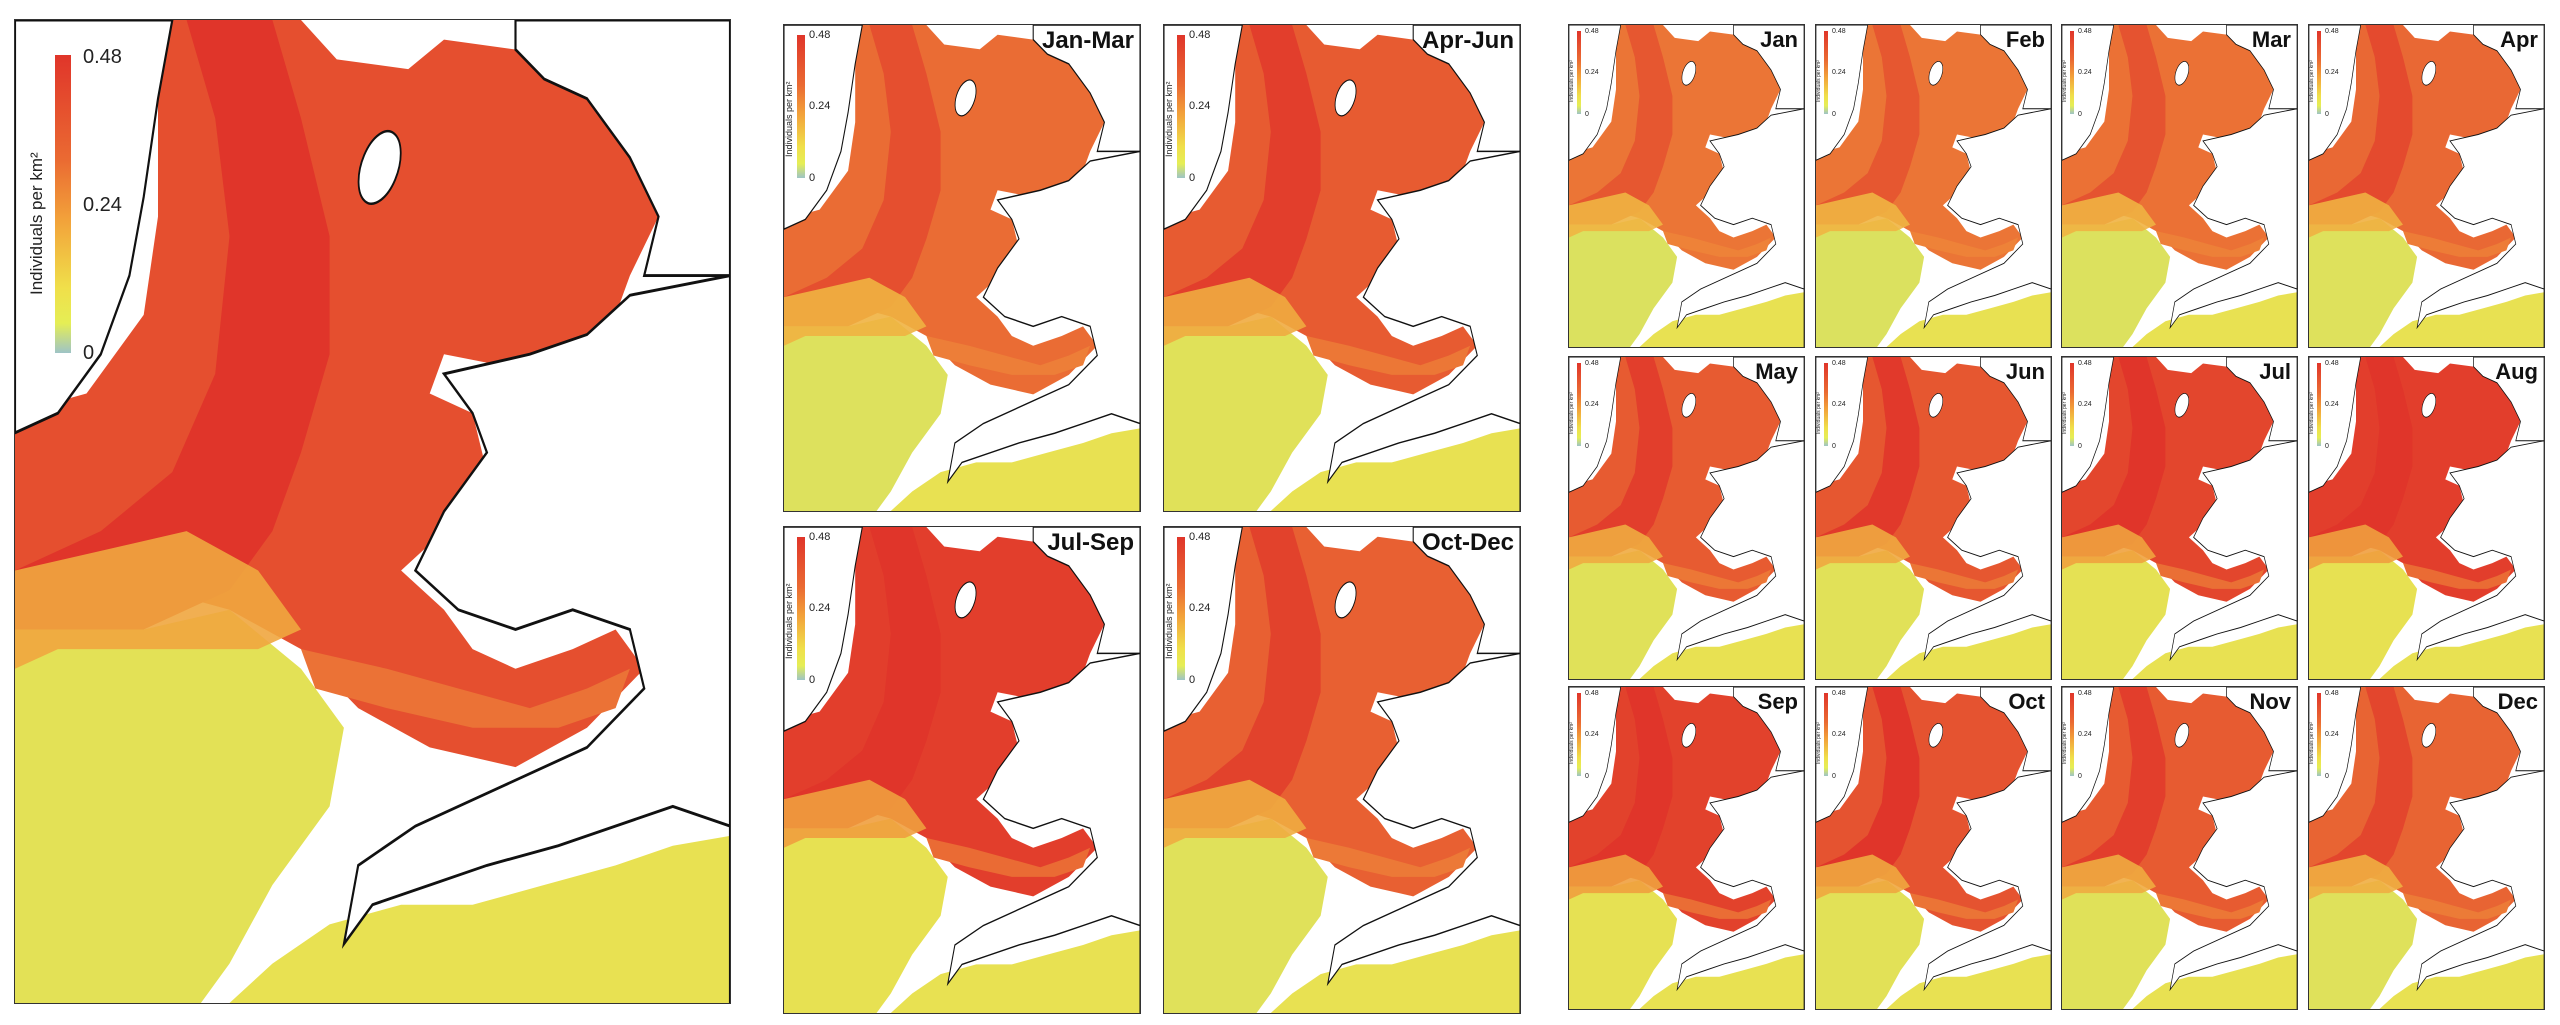 Image resolution: width=2560 pixels, height=1025 pixels. What do you see at coordinates (2271, 39) in the screenshot?
I see `map-period-label: Mar` at bounding box center [2271, 39].